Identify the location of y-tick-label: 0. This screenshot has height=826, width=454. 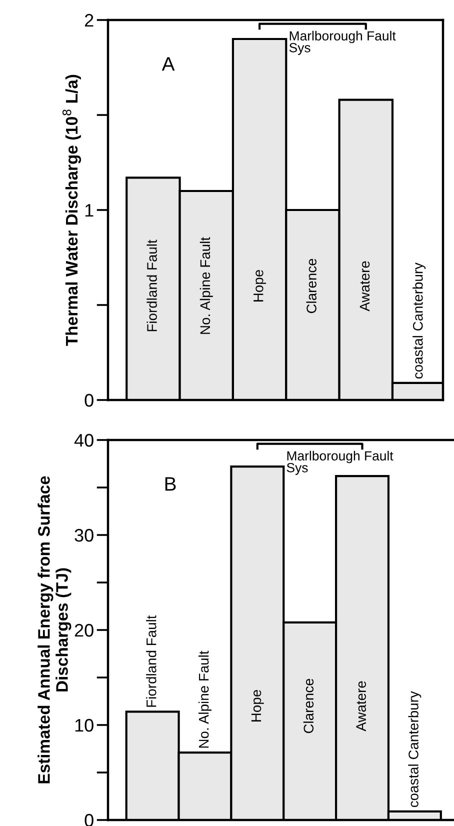
(89, 400).